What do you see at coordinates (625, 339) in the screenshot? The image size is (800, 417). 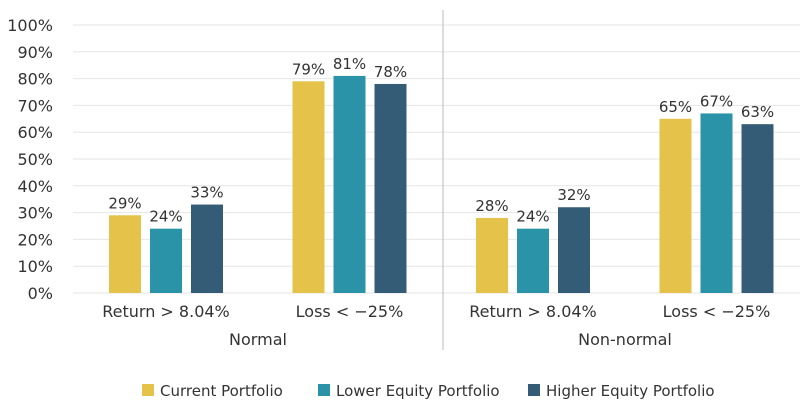 I see `x-group-label: Non-normal` at bounding box center [625, 339].